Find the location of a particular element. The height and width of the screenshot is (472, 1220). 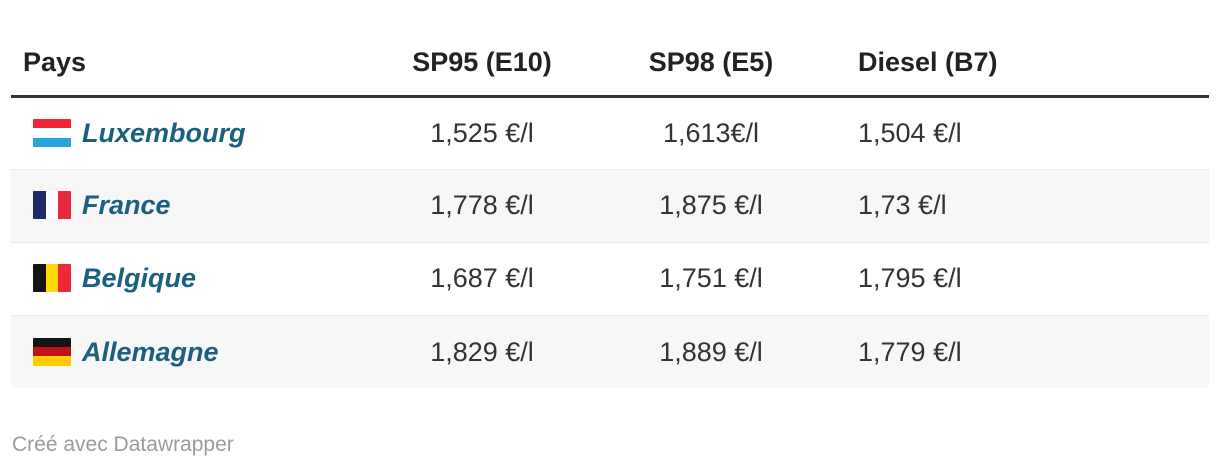

sp95-value: 1,778 €/l is located at coordinates (482, 205).